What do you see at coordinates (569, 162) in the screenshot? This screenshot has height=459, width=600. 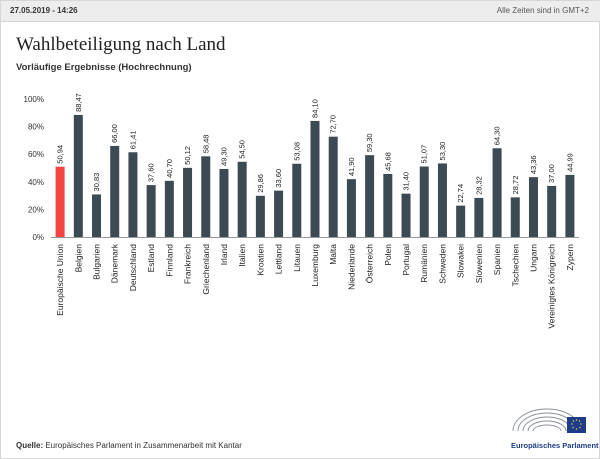 I see `bar-value-label: 44,99` at bounding box center [569, 162].